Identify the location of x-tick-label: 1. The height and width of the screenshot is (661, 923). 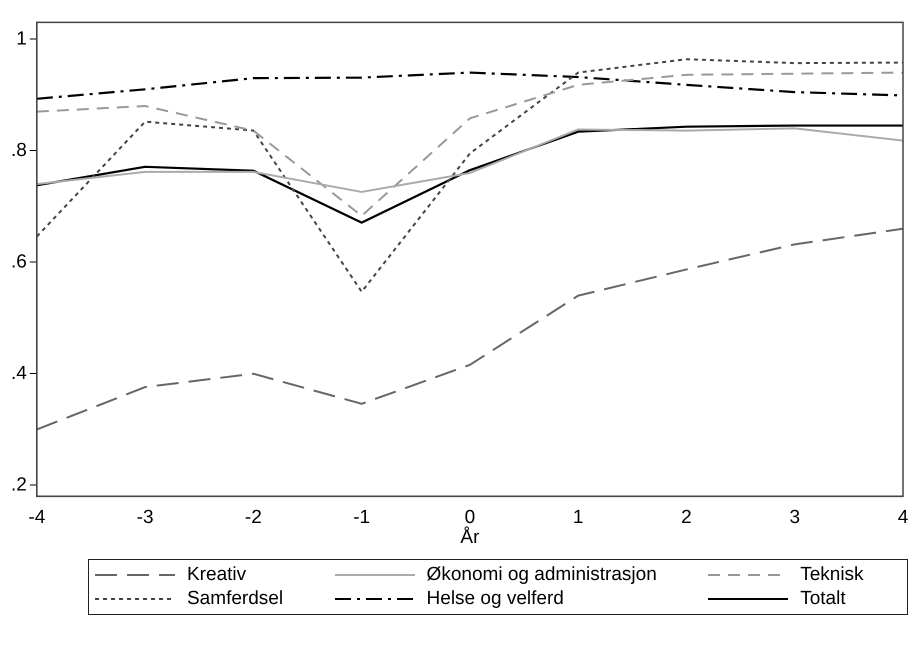
(578, 517).